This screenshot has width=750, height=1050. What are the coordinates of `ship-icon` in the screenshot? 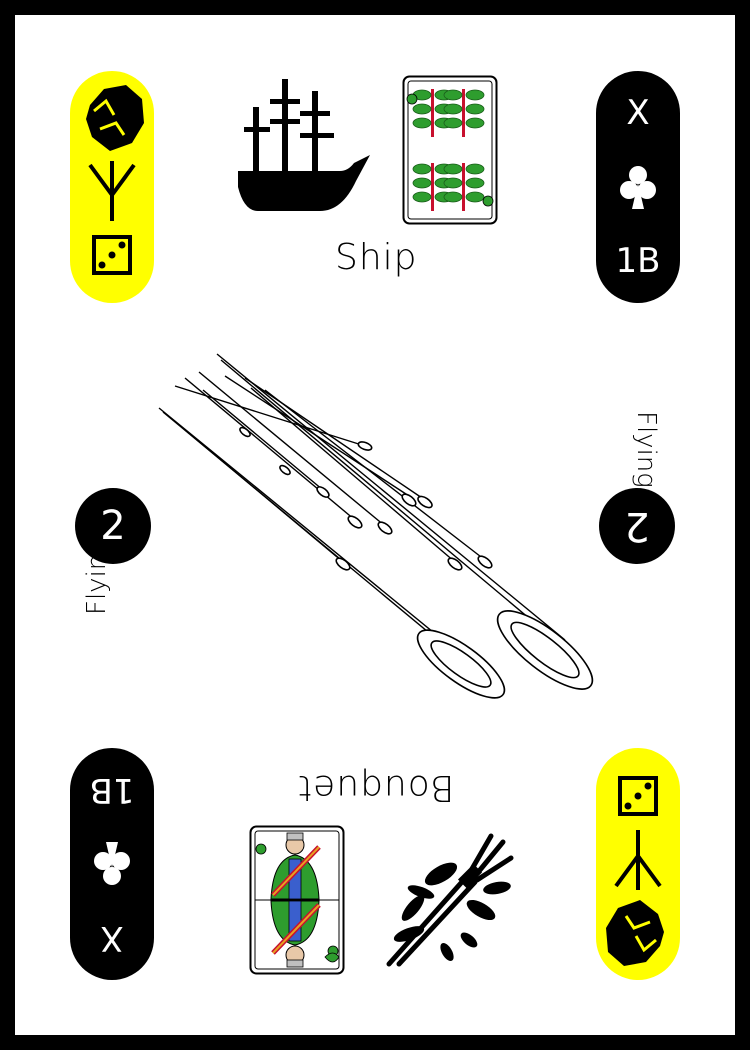 It's located at (304, 145).